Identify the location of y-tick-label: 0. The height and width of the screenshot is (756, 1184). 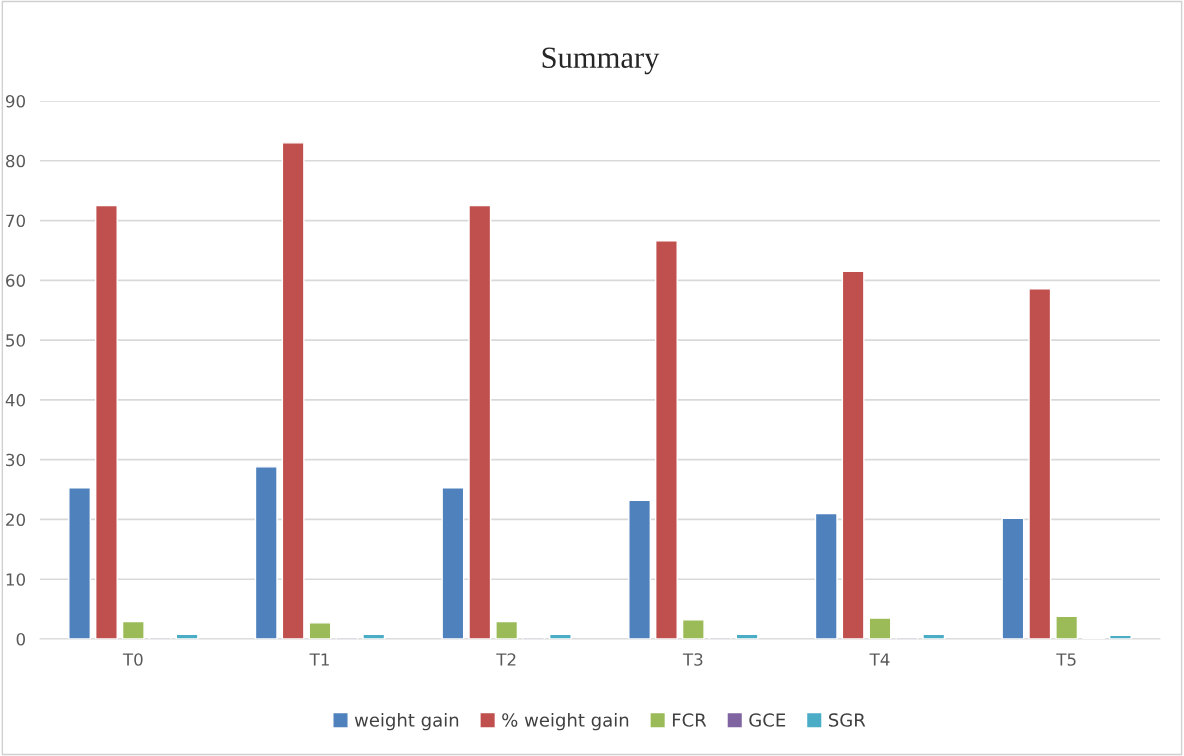
(20, 639).